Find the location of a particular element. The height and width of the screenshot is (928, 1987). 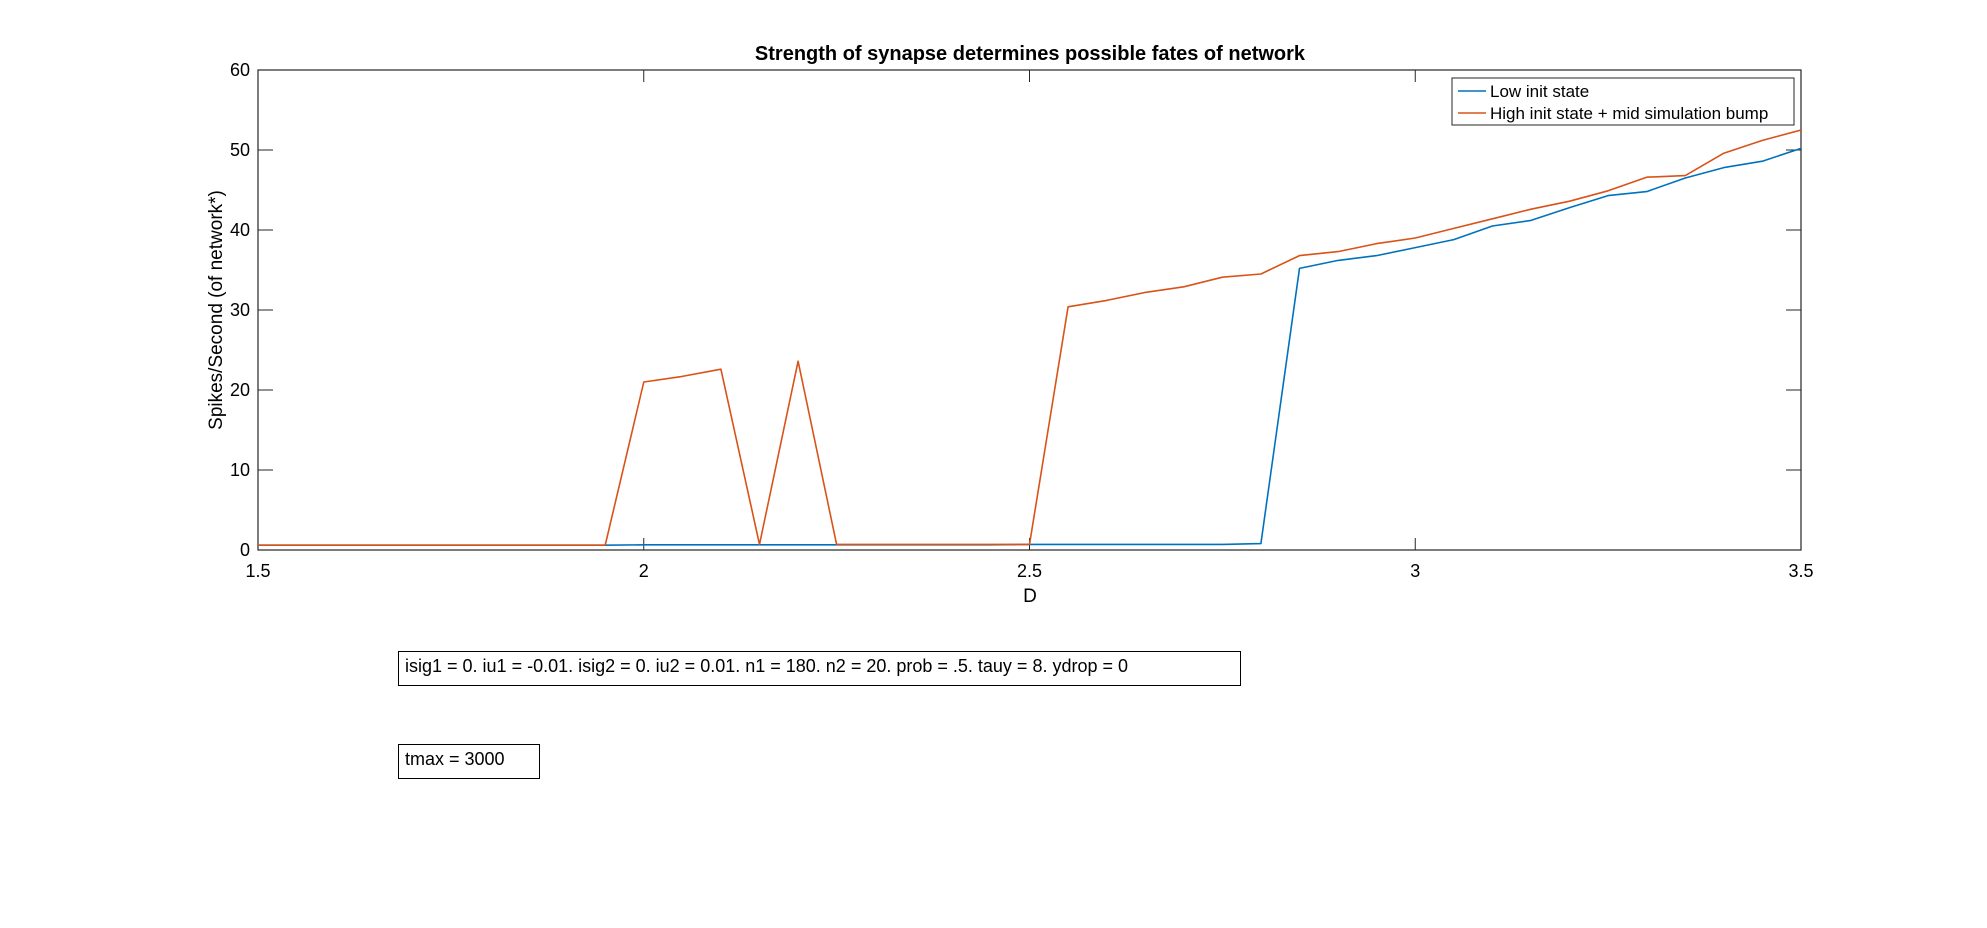

y-axis-label: Spikes/Second (of network*) is located at coordinates (216, 310).